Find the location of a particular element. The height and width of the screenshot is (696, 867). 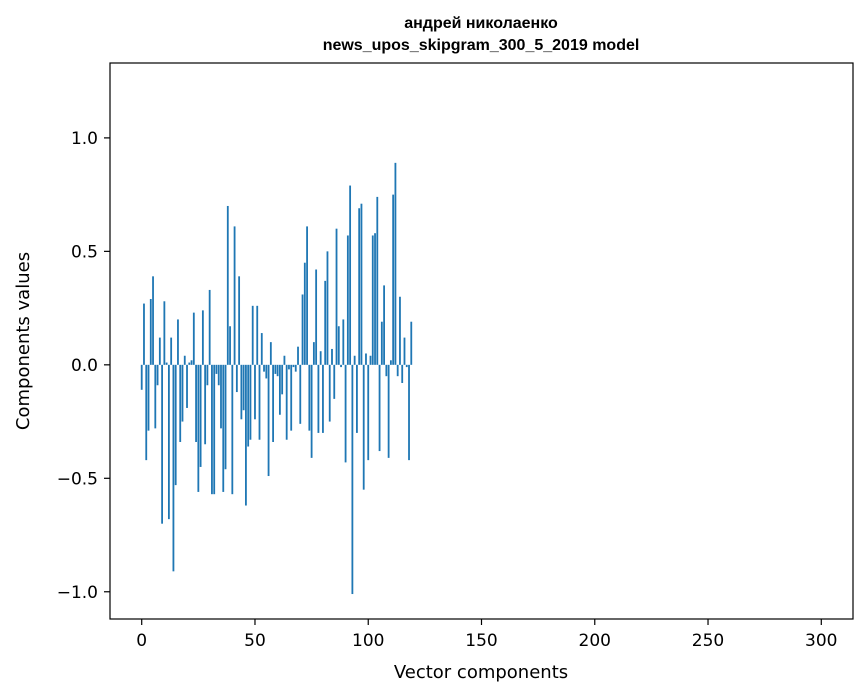

x-tick-label: 0 is located at coordinates (141, 641).